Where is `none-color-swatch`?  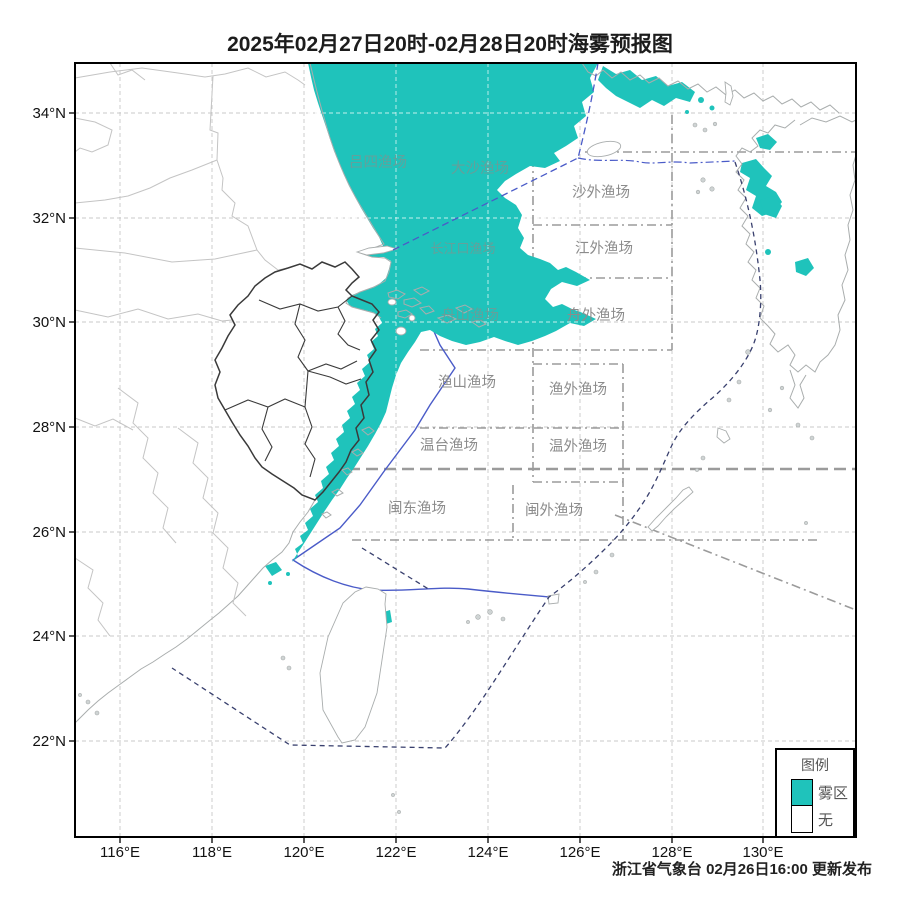
none-color-swatch is located at coordinates (802, 819).